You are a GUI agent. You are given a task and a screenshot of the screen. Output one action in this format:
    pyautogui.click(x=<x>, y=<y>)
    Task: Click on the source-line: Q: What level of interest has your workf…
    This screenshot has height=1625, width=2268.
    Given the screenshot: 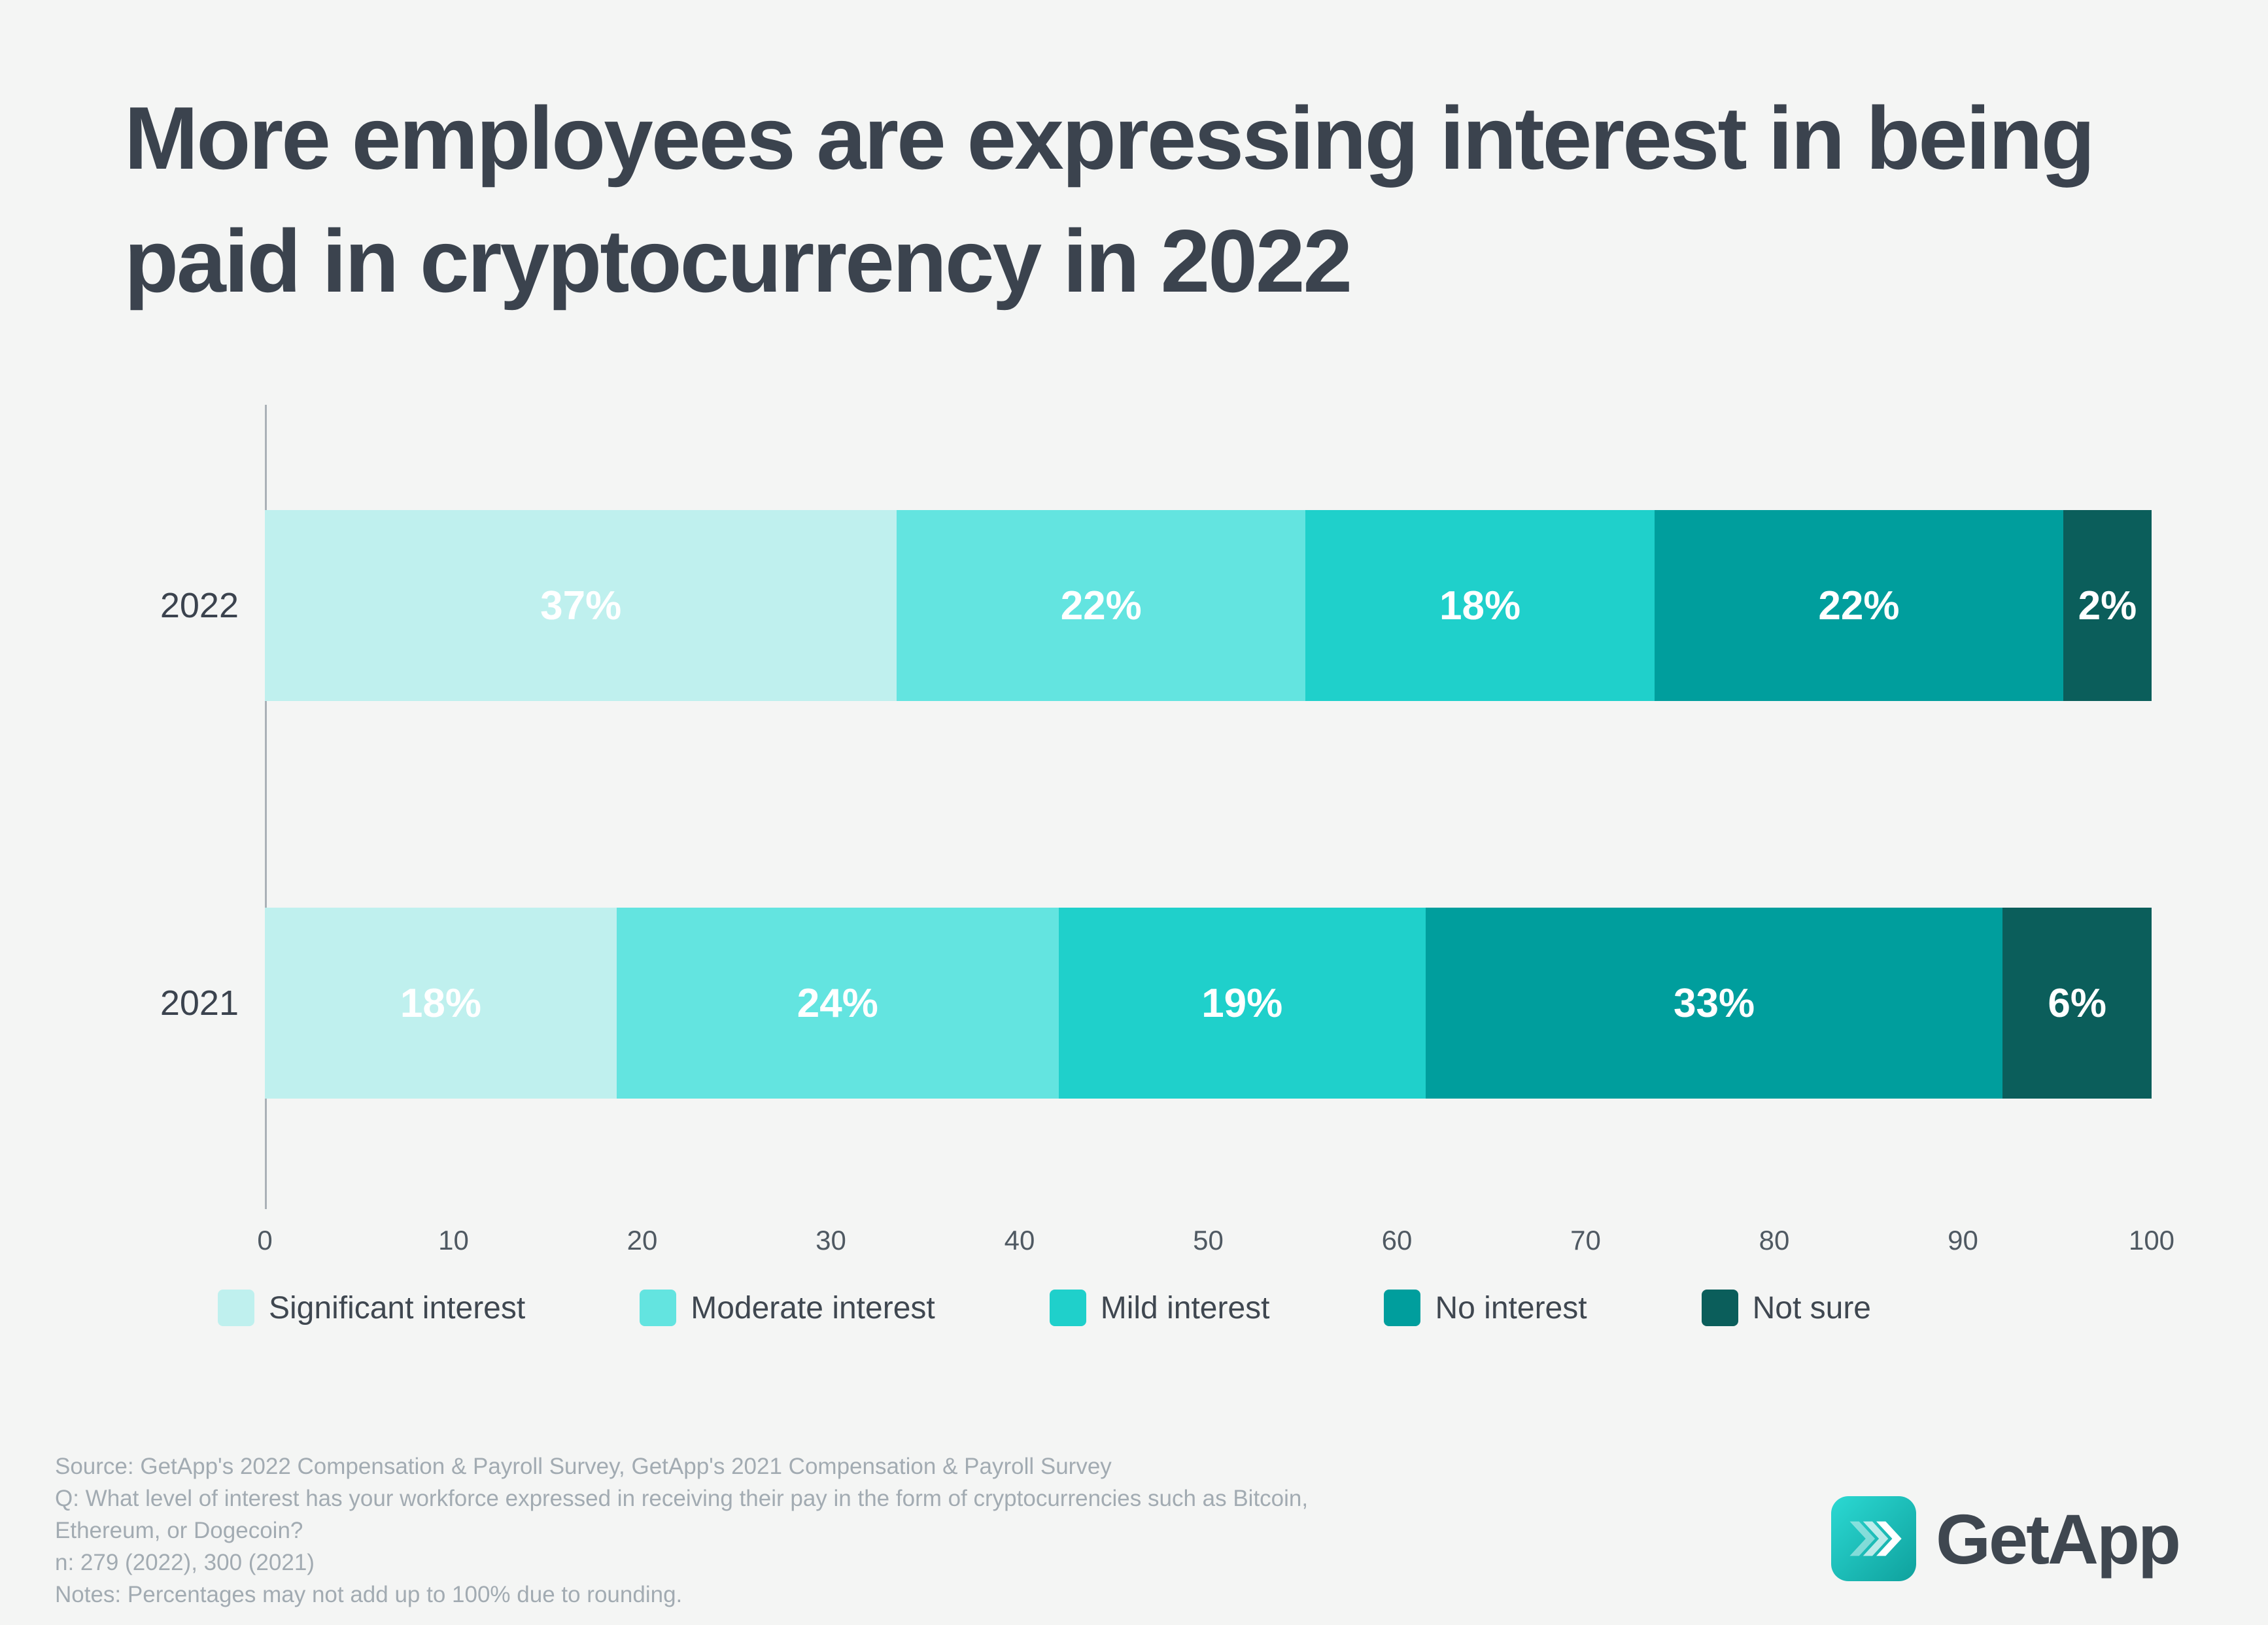 What is the action you would take?
    pyautogui.click(x=682, y=1498)
    